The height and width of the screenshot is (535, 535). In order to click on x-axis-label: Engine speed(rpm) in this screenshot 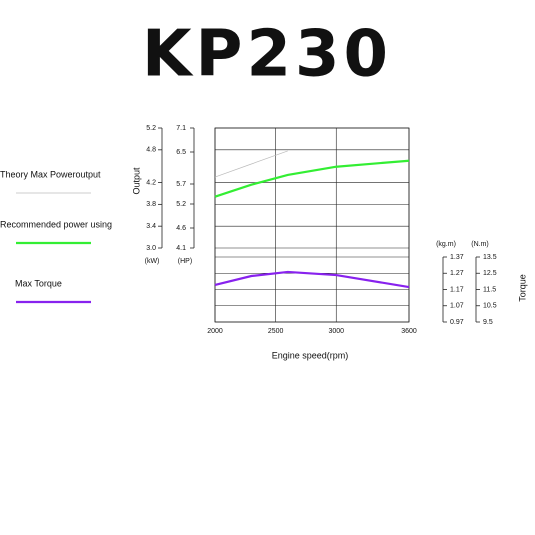, I will do `click(310, 355)`.